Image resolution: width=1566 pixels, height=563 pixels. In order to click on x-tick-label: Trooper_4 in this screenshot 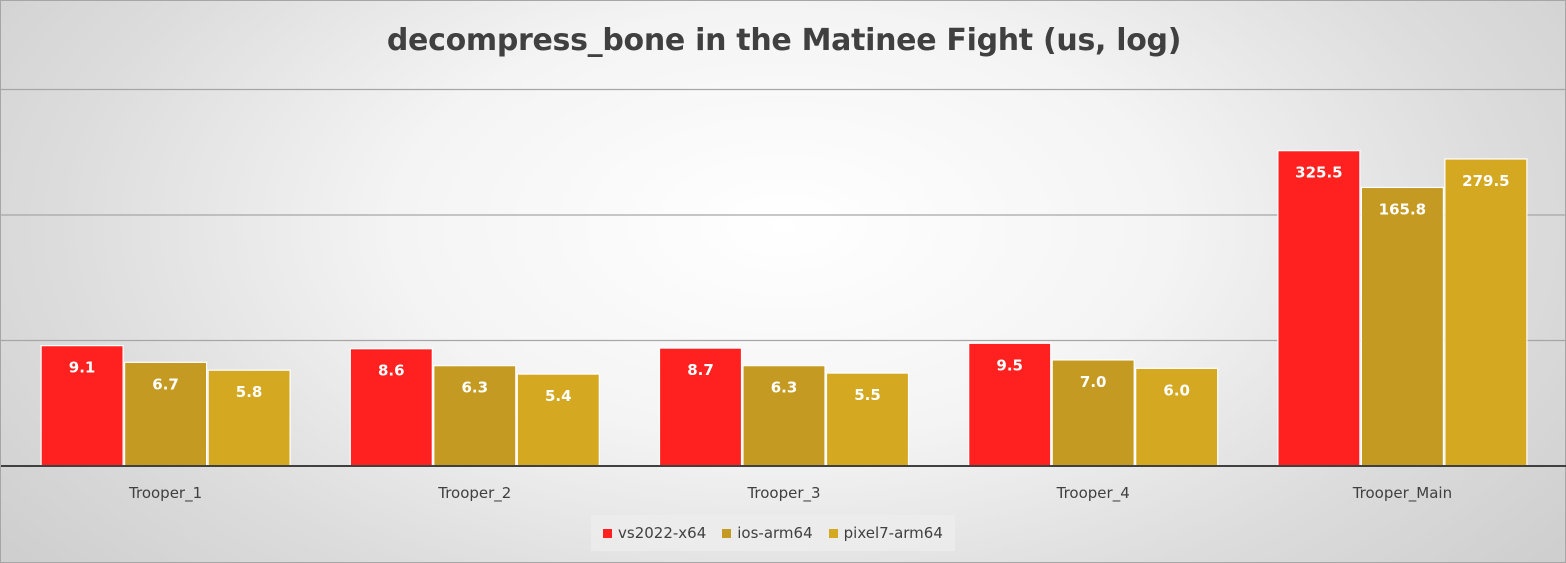, I will do `click(1093, 493)`.